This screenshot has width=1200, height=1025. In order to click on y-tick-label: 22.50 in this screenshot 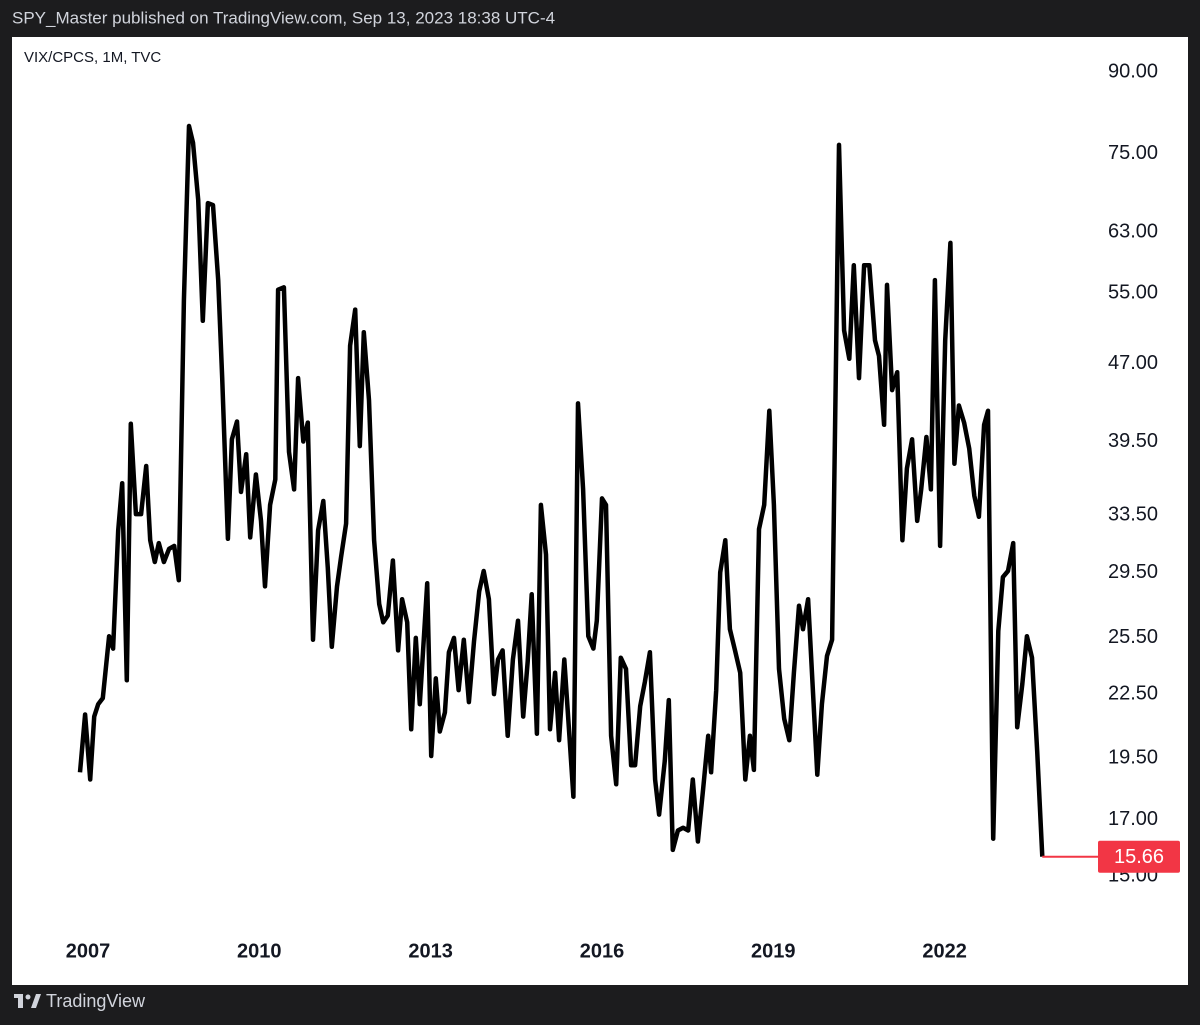, I will do `click(1133, 693)`.